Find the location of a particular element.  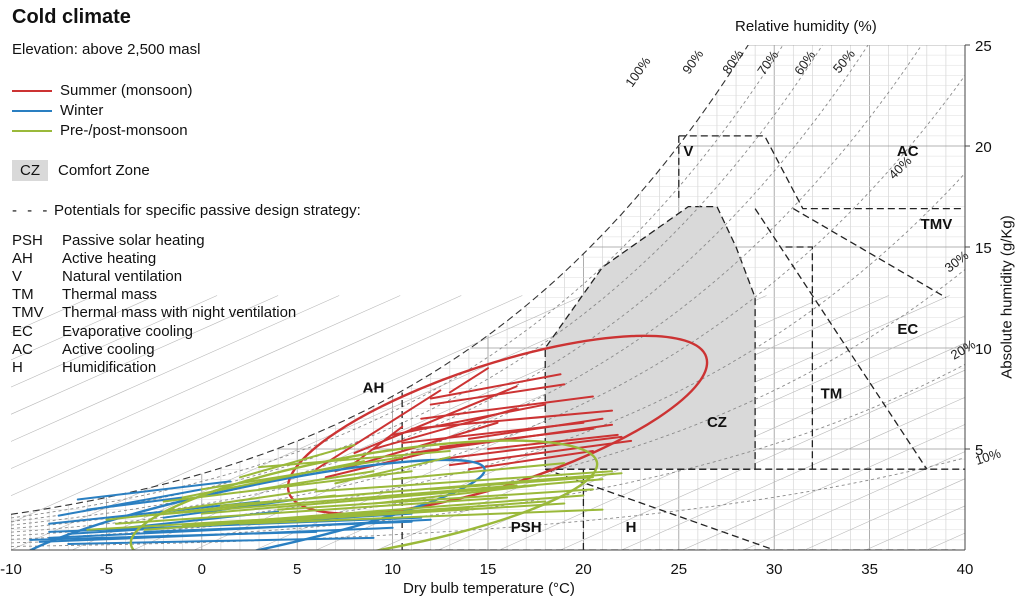

ec-boundary is located at coordinates (841, 339).